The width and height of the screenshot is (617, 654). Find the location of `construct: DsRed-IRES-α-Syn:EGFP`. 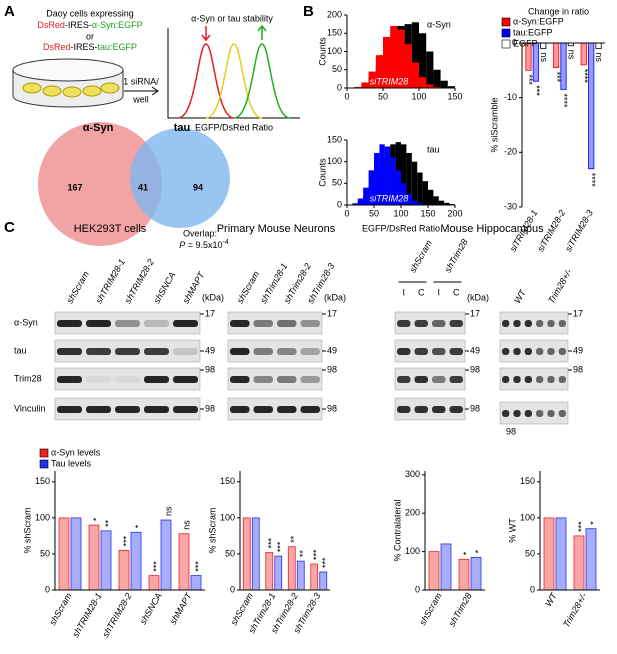

construct: DsRed-IRES-α-Syn:EGFP is located at coordinates (89, 25).